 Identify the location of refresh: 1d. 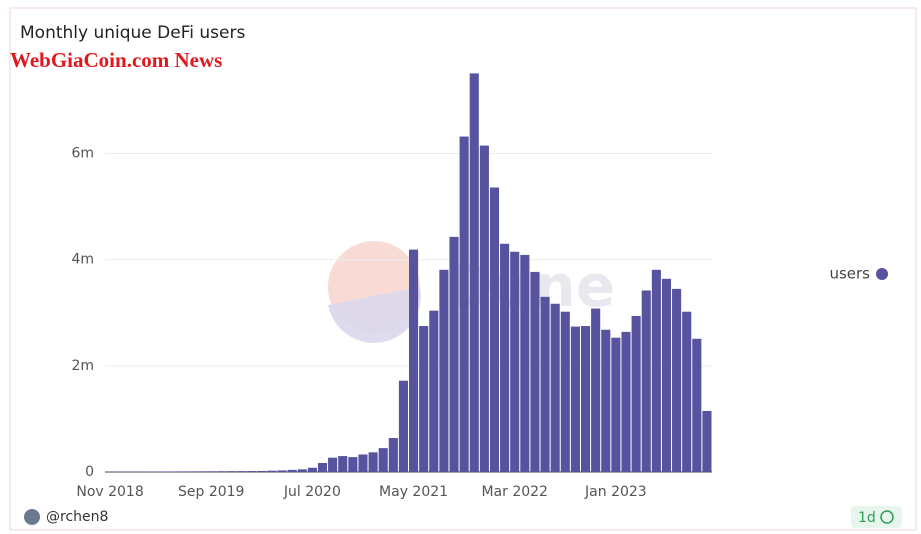
(867, 518).